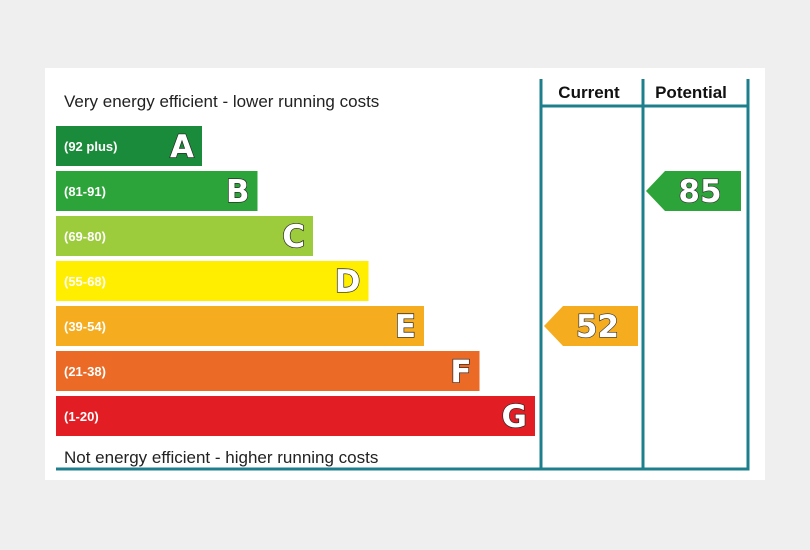 This screenshot has height=550, width=810. Describe the element at coordinates (182, 147) in the screenshot. I see `band-letter: A` at that location.